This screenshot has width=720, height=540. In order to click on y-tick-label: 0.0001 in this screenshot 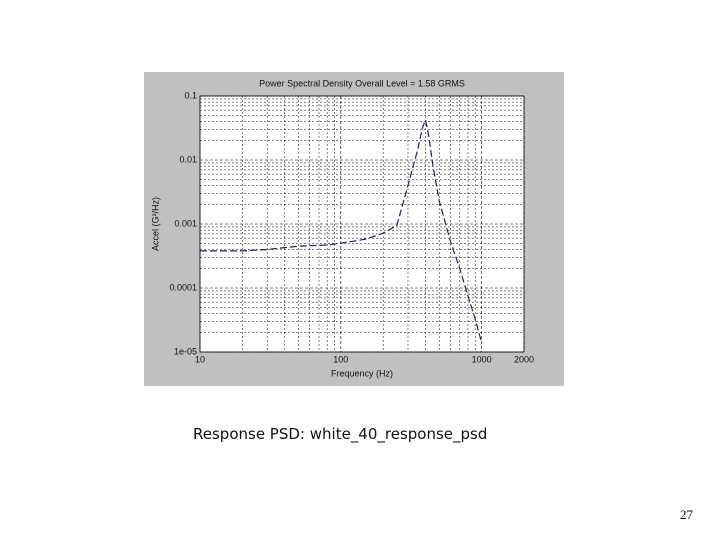, I will do `click(183, 287)`.